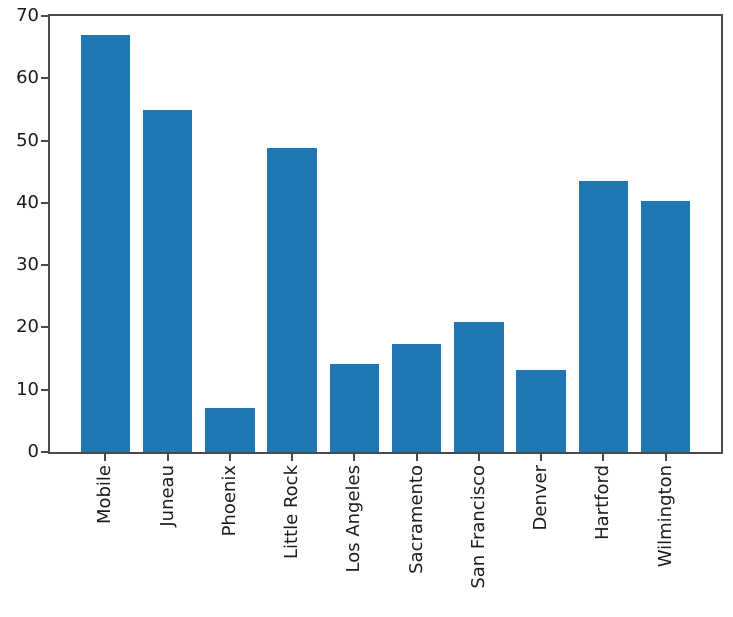 This screenshot has height=617, width=733. Describe the element at coordinates (665, 516) in the screenshot. I see `x-tick-label-text: Wilmington` at that location.